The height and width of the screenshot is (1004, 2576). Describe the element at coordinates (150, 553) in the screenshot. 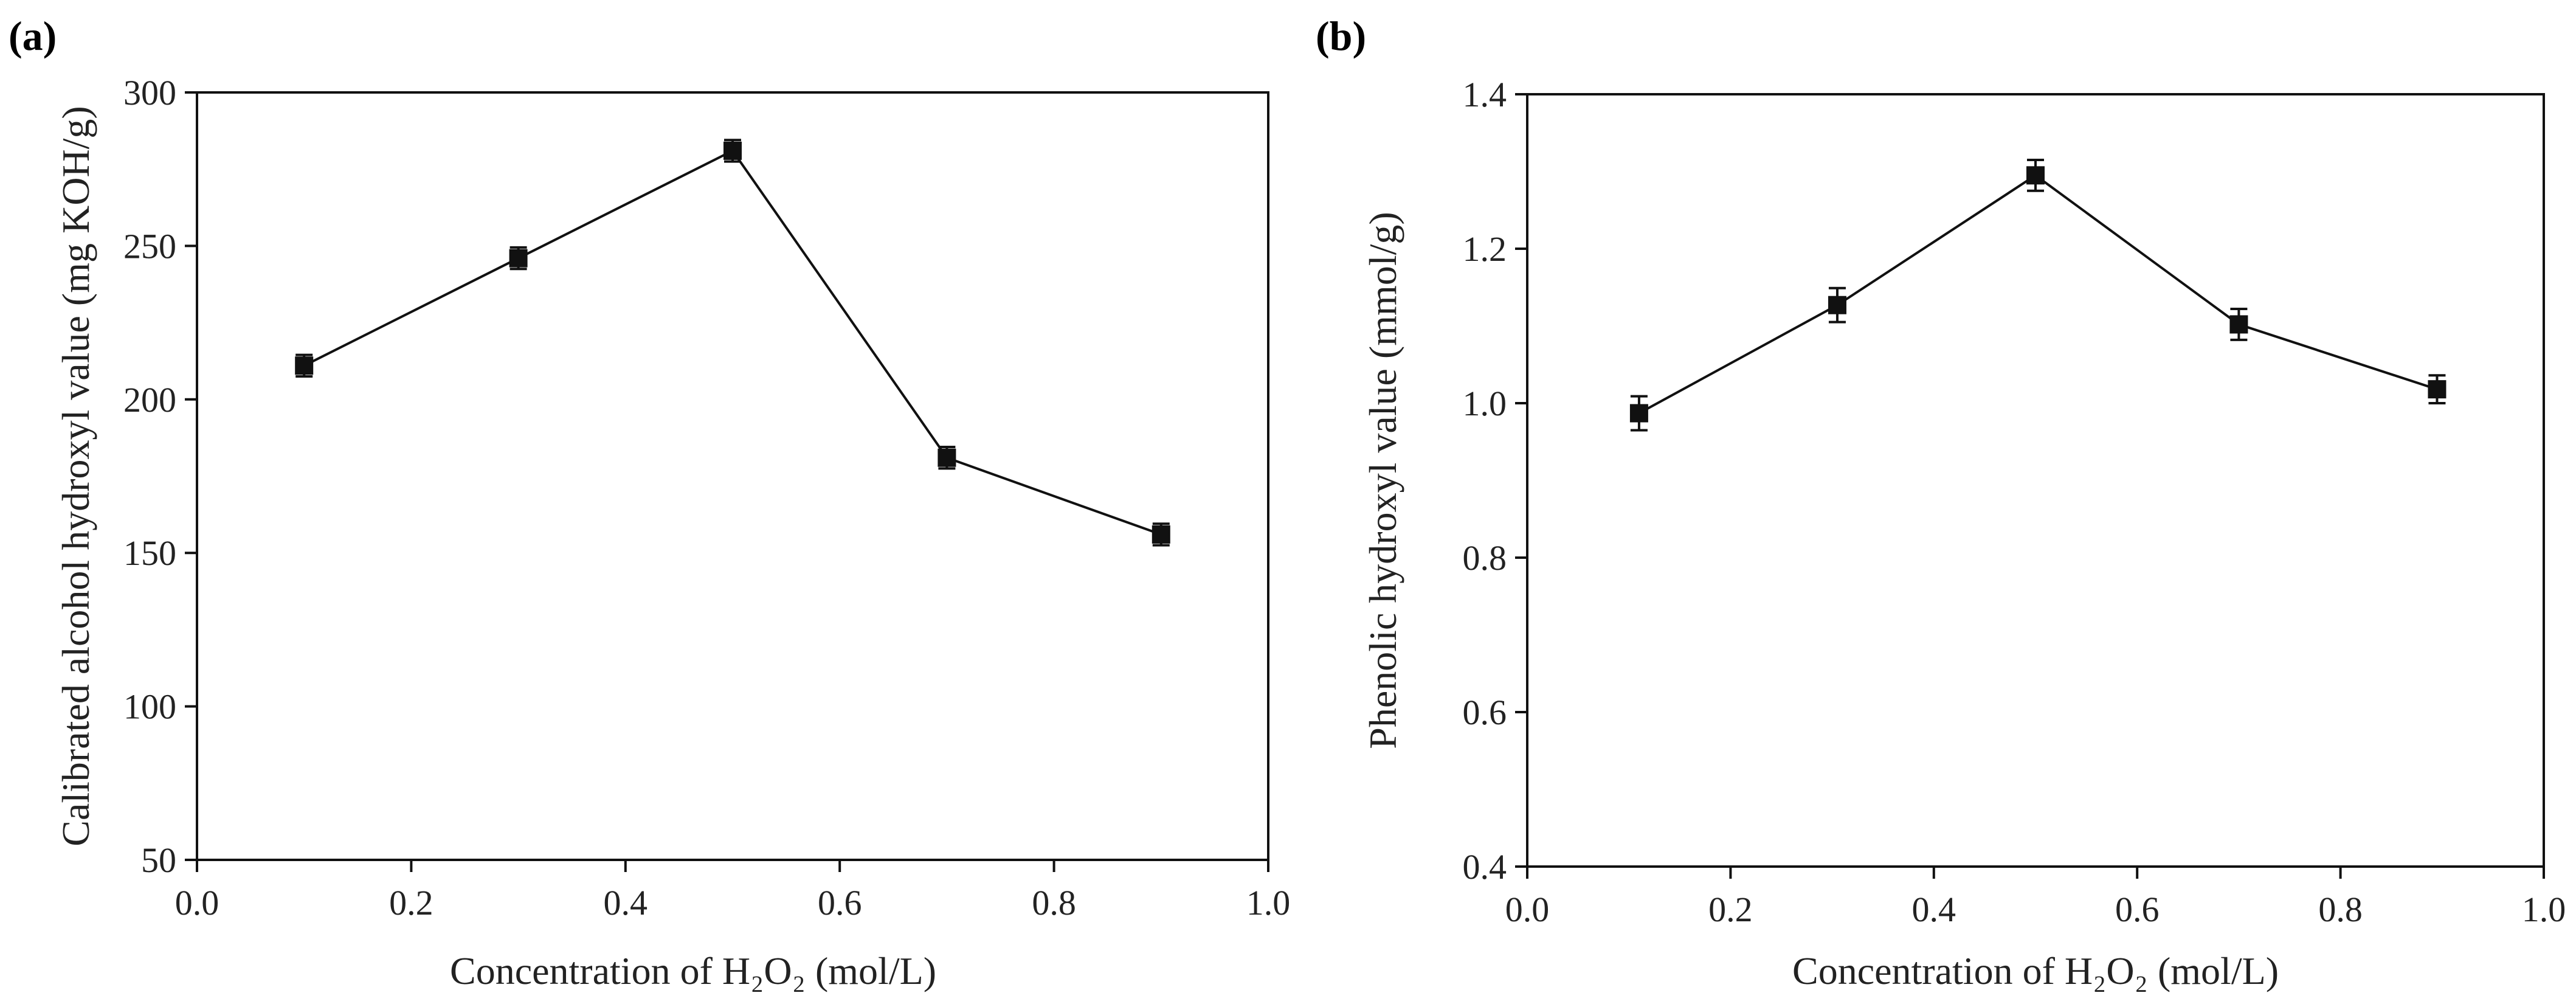

I see `y-tick-label-a: 150` at that location.